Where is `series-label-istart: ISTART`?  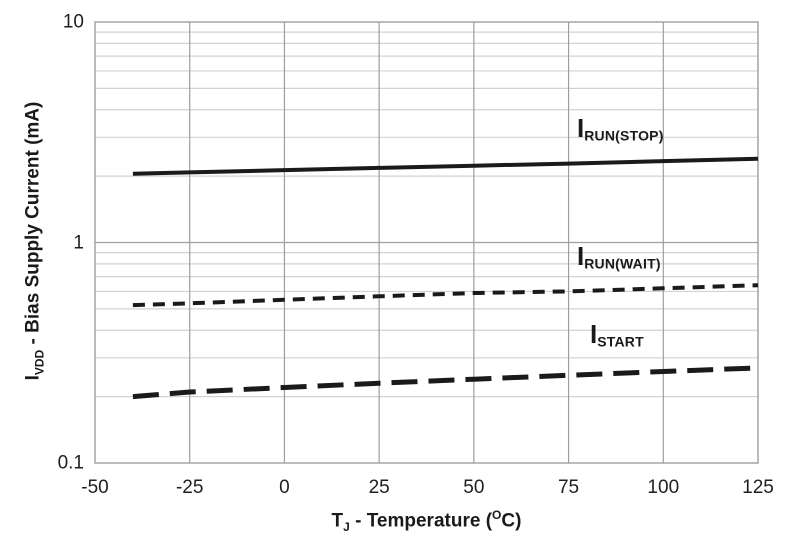
series-label-istart: ISTART is located at coordinates (617, 335).